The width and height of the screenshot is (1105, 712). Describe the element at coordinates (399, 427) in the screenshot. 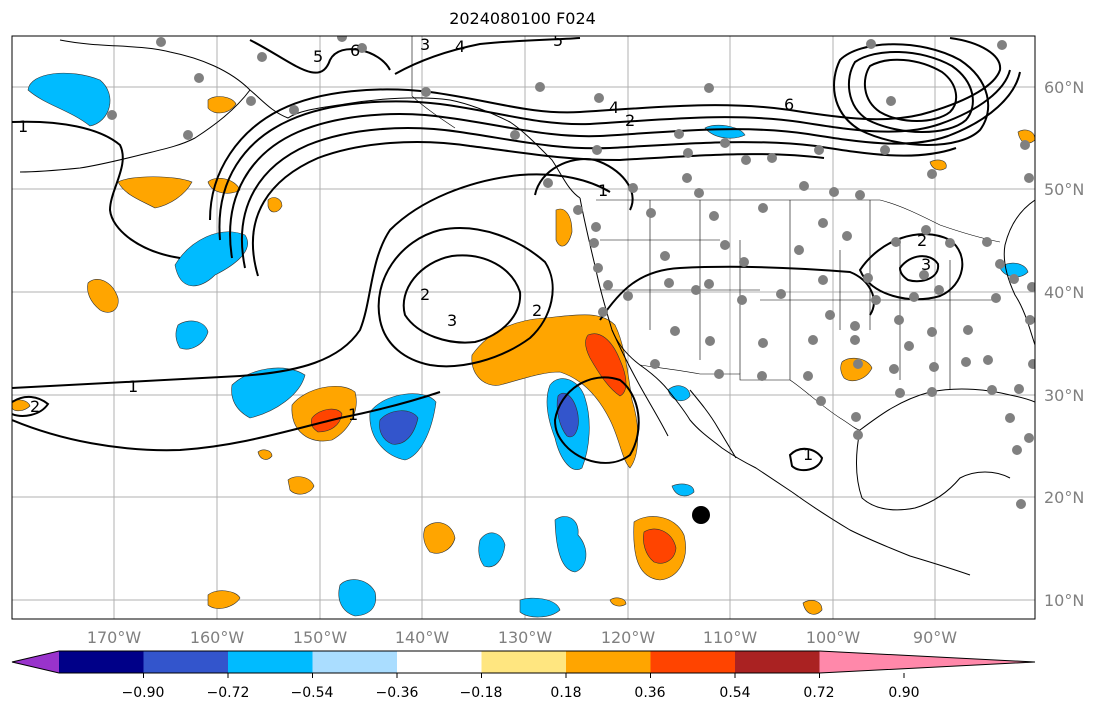

I see `neg-anomaly-2-core` at that location.